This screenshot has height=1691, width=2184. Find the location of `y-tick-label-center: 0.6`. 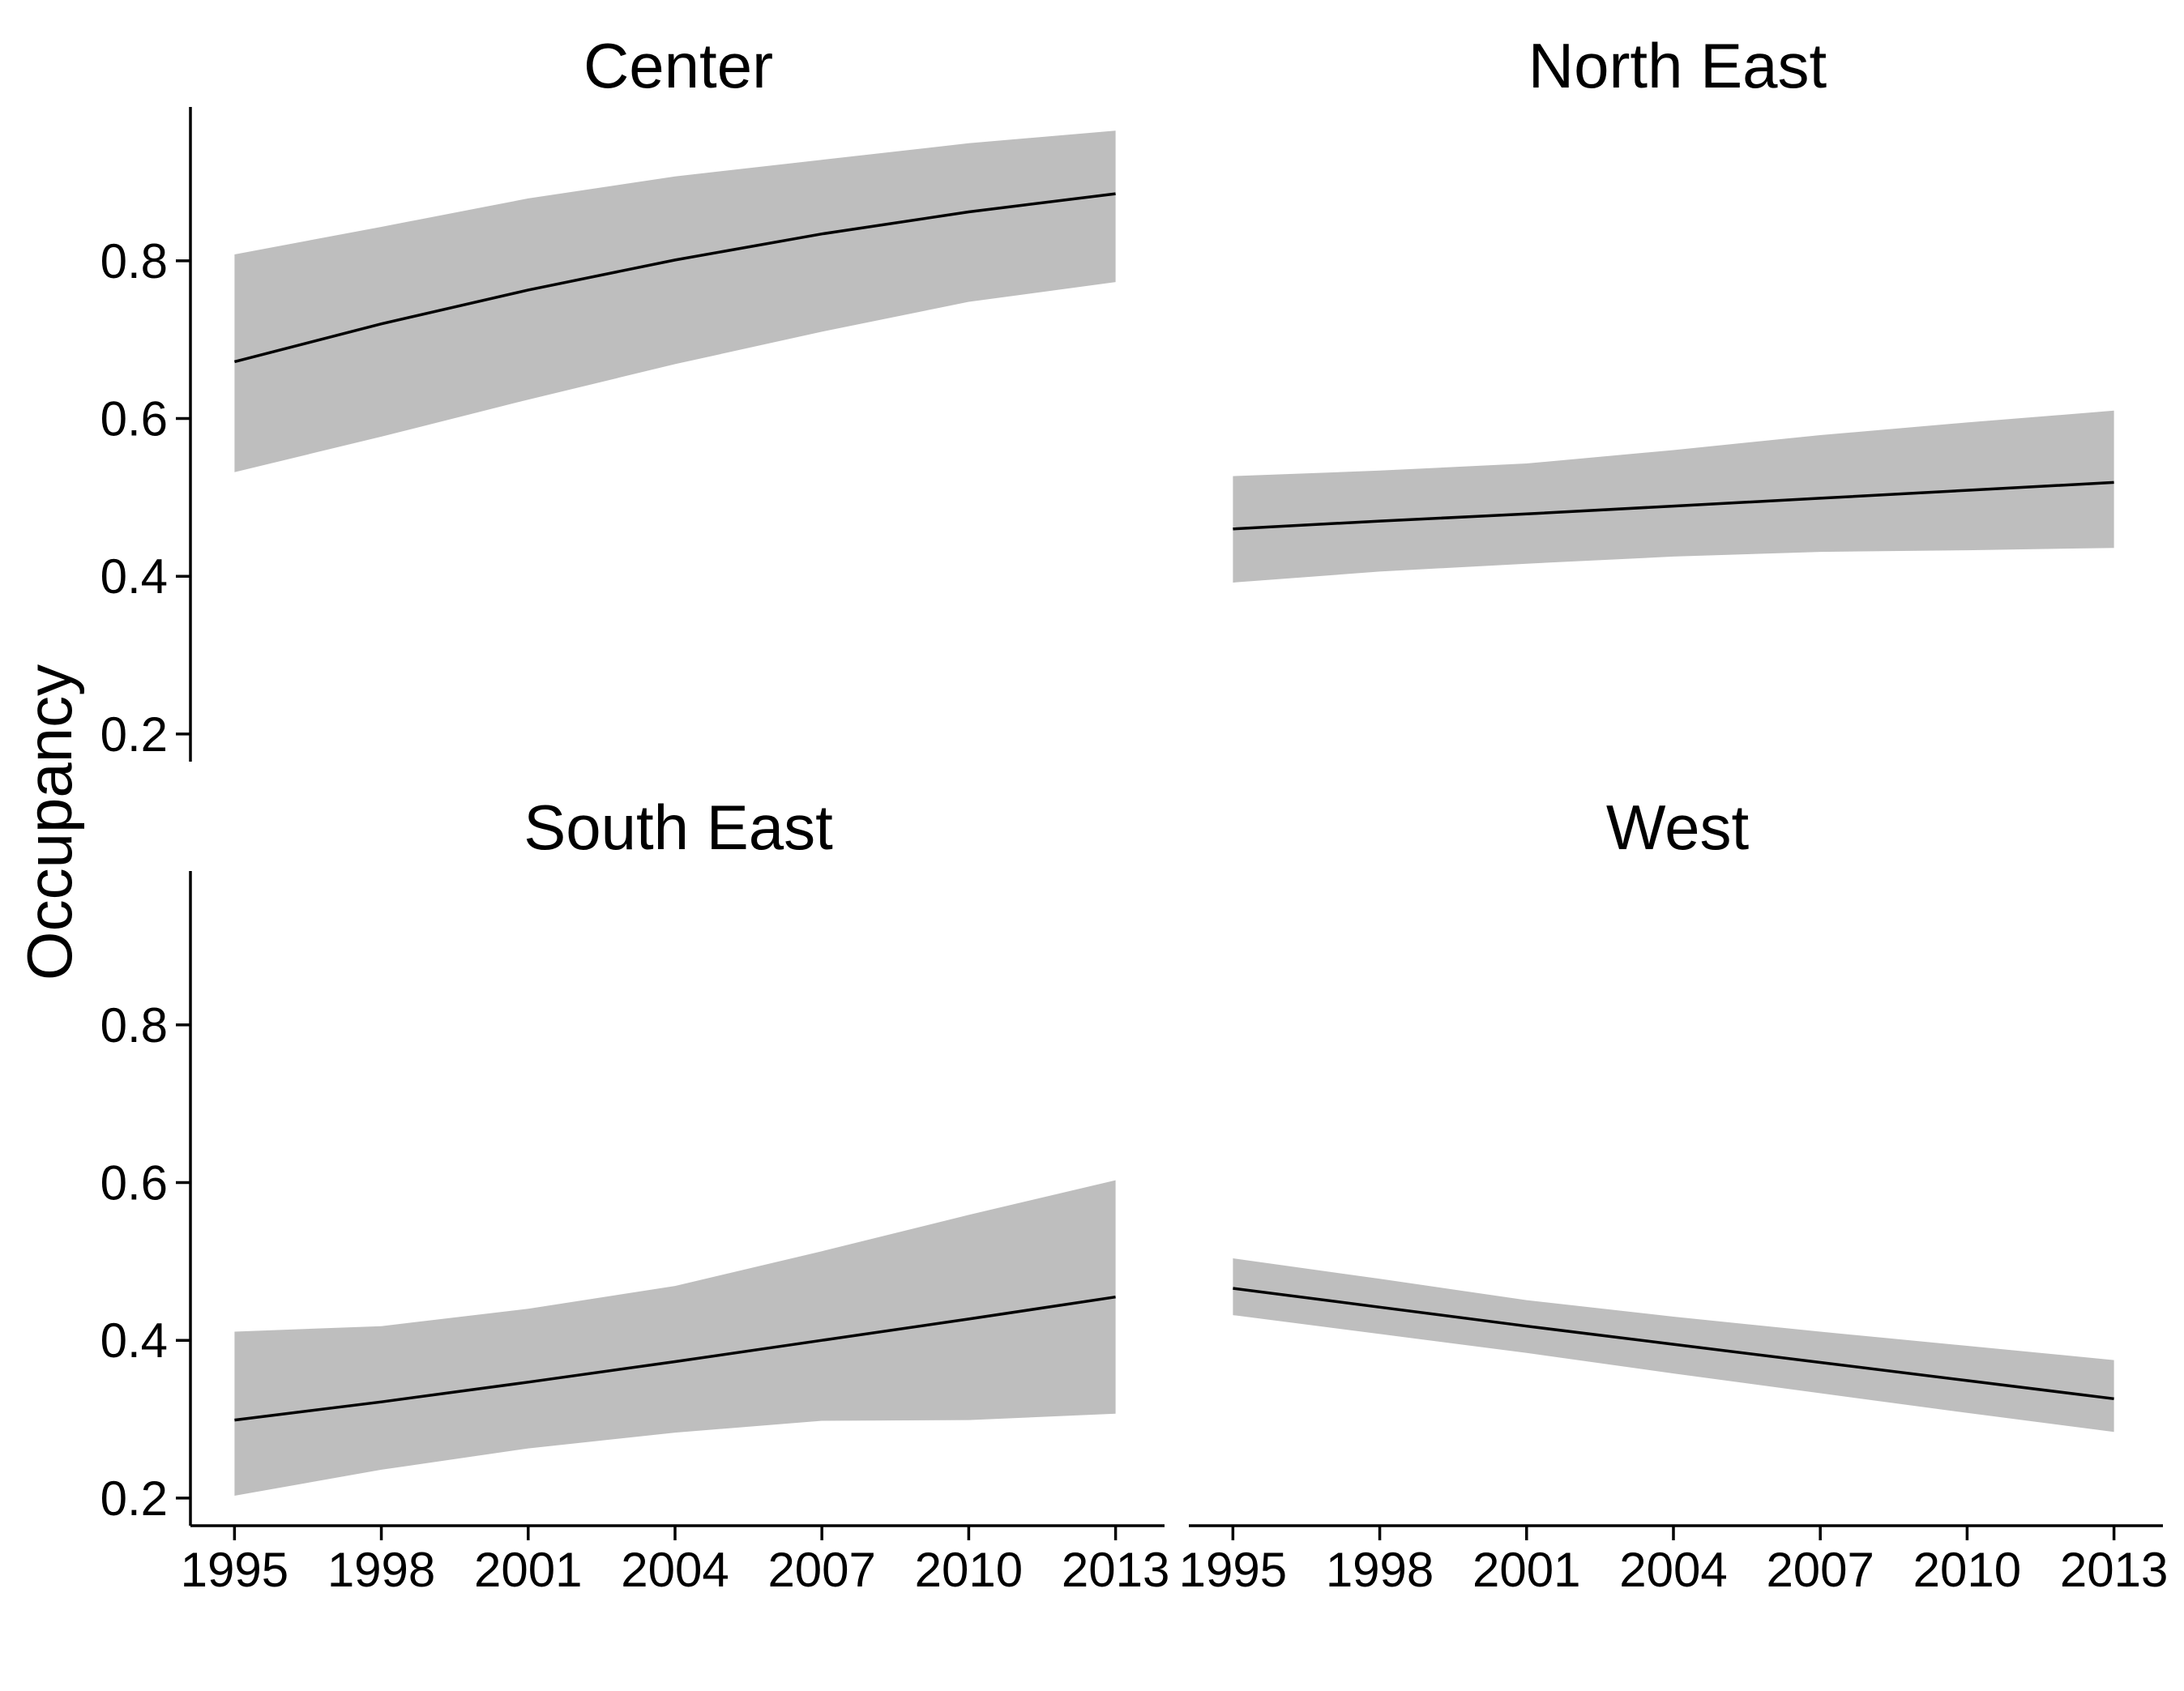

y-tick-label-center: 0.6 is located at coordinates (134, 419).